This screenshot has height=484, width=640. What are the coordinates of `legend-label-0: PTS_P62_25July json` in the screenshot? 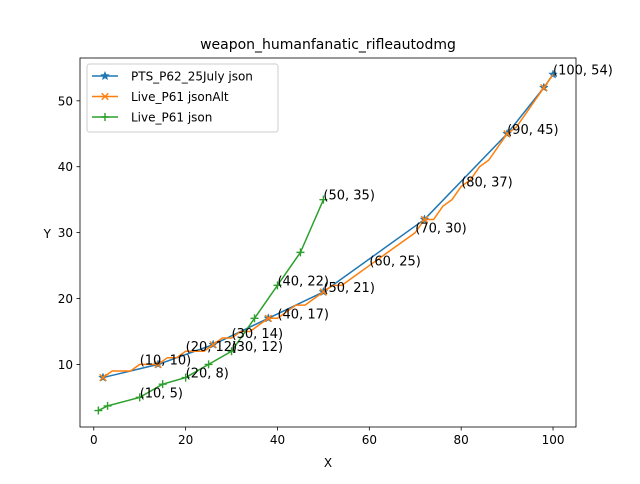 It's located at (192, 77).